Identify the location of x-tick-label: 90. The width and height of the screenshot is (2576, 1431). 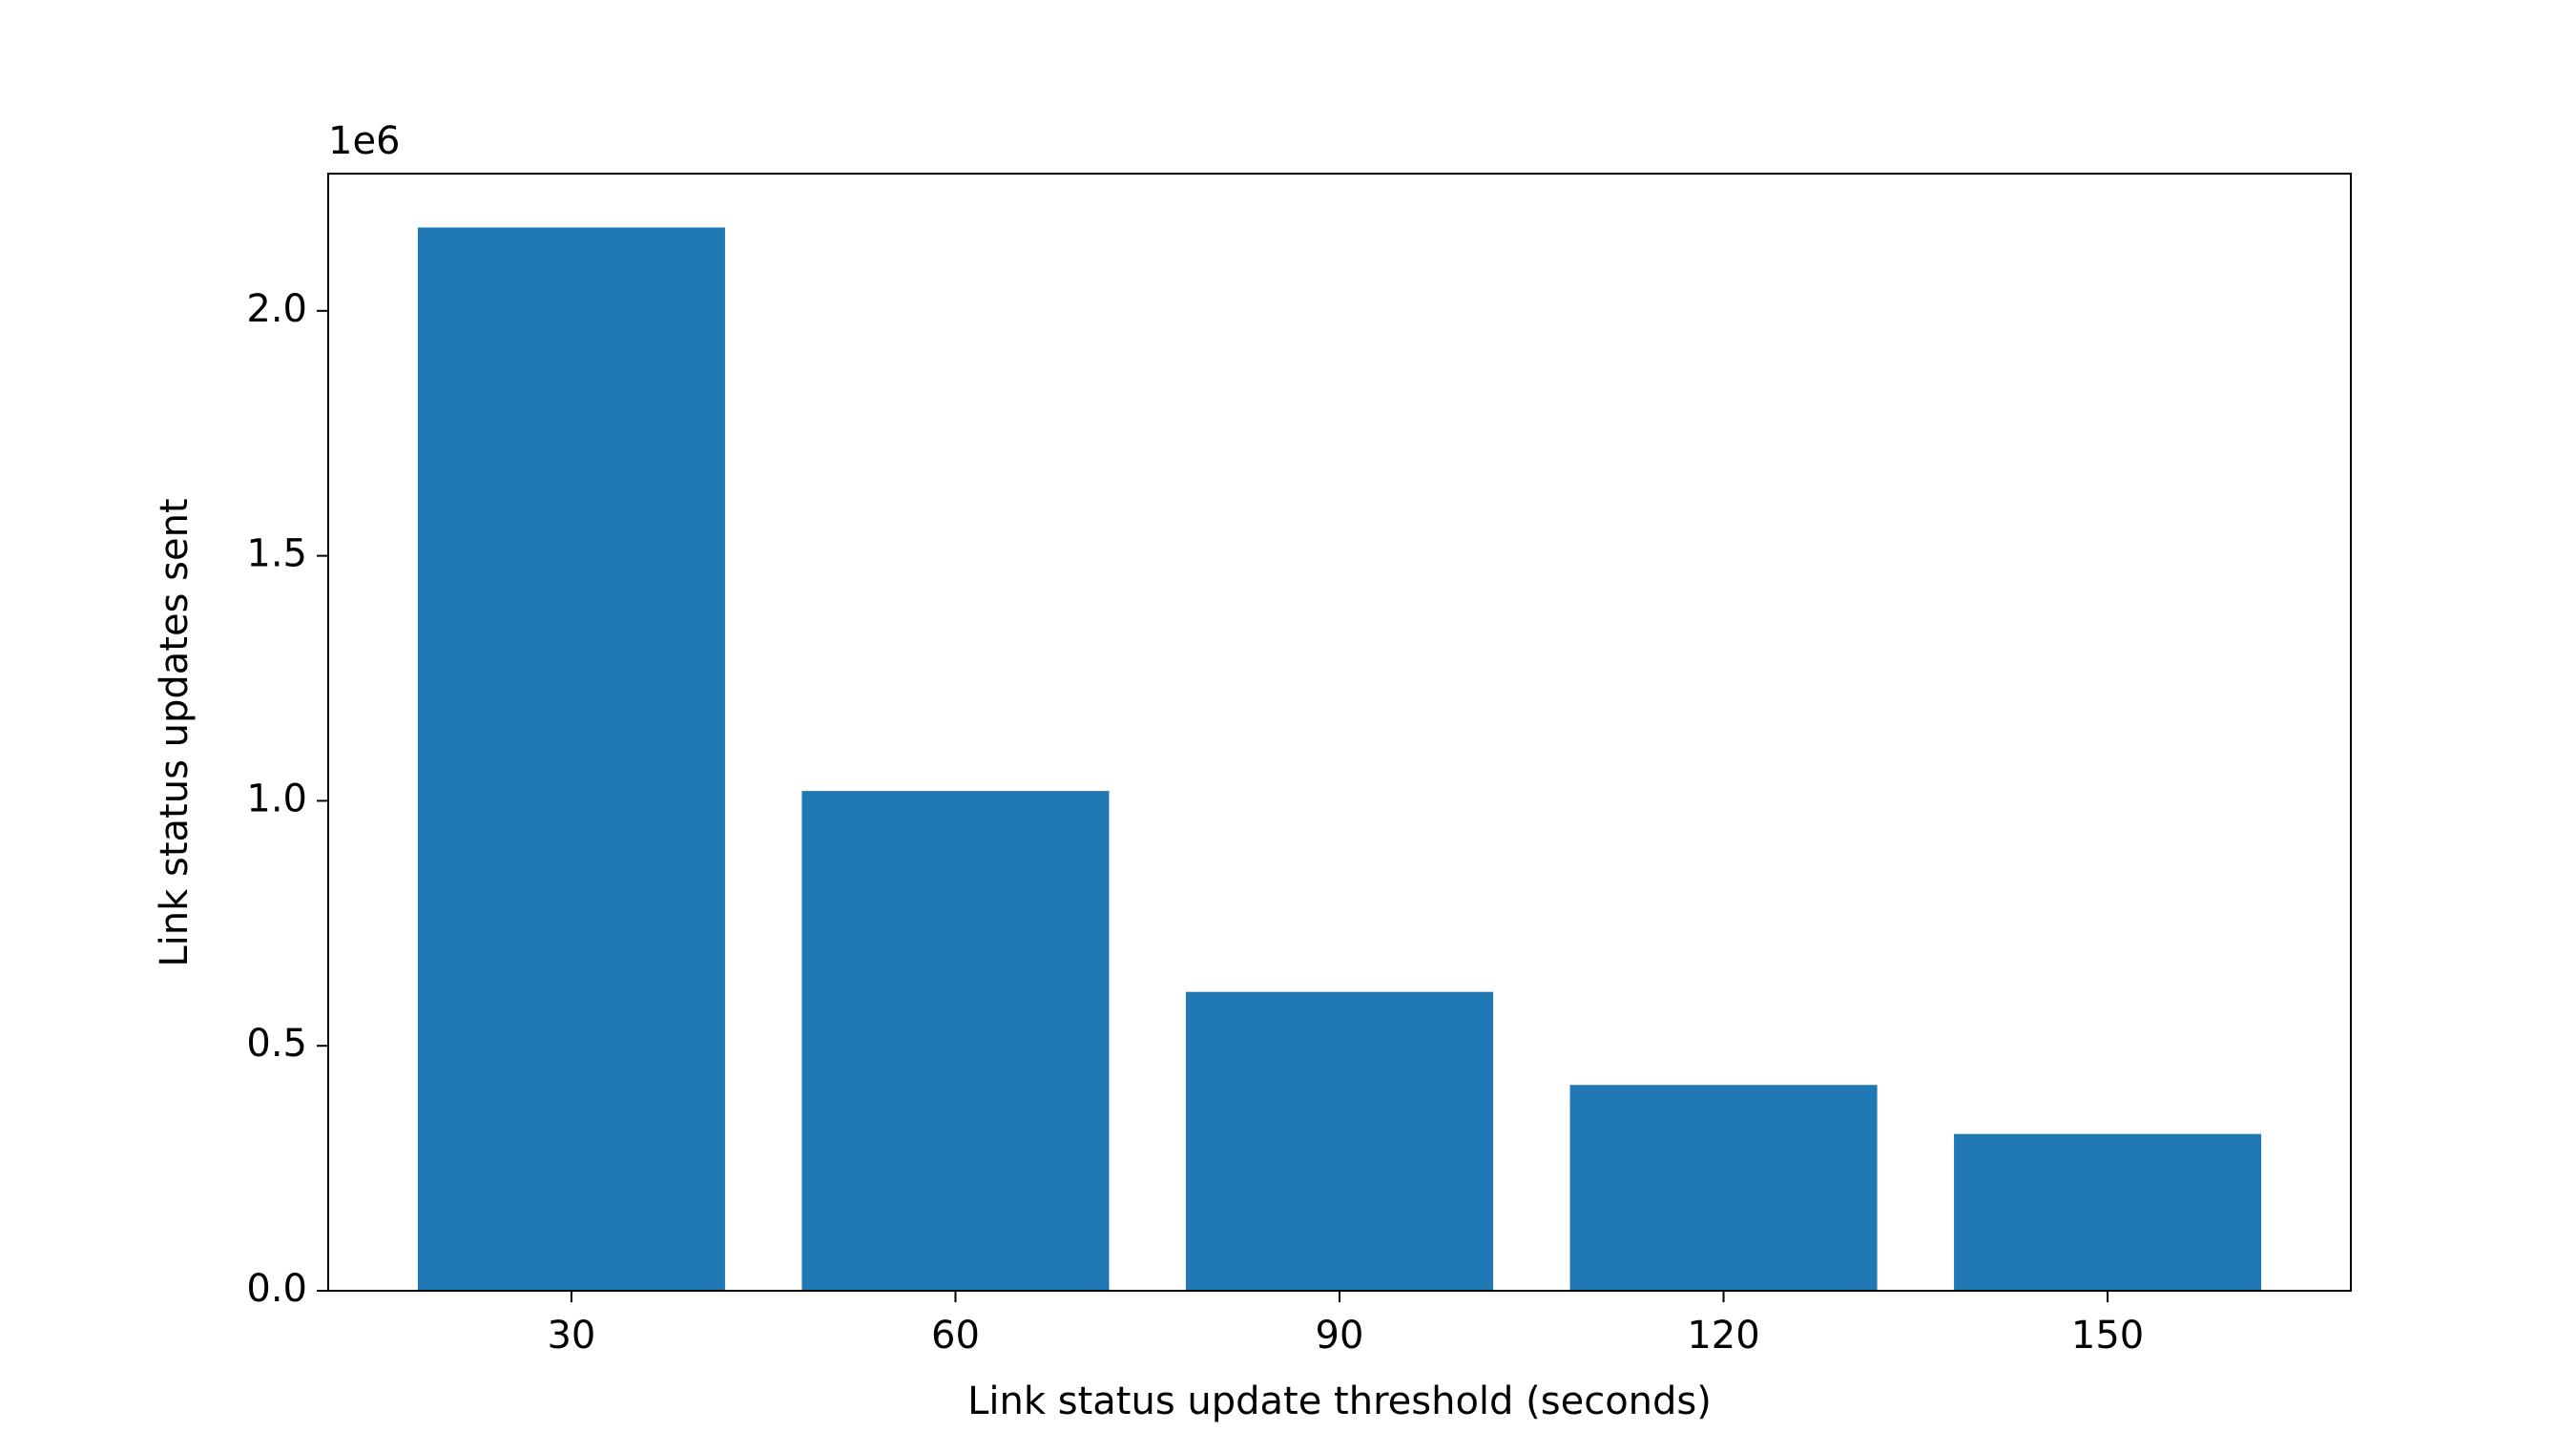
(1340, 1336).